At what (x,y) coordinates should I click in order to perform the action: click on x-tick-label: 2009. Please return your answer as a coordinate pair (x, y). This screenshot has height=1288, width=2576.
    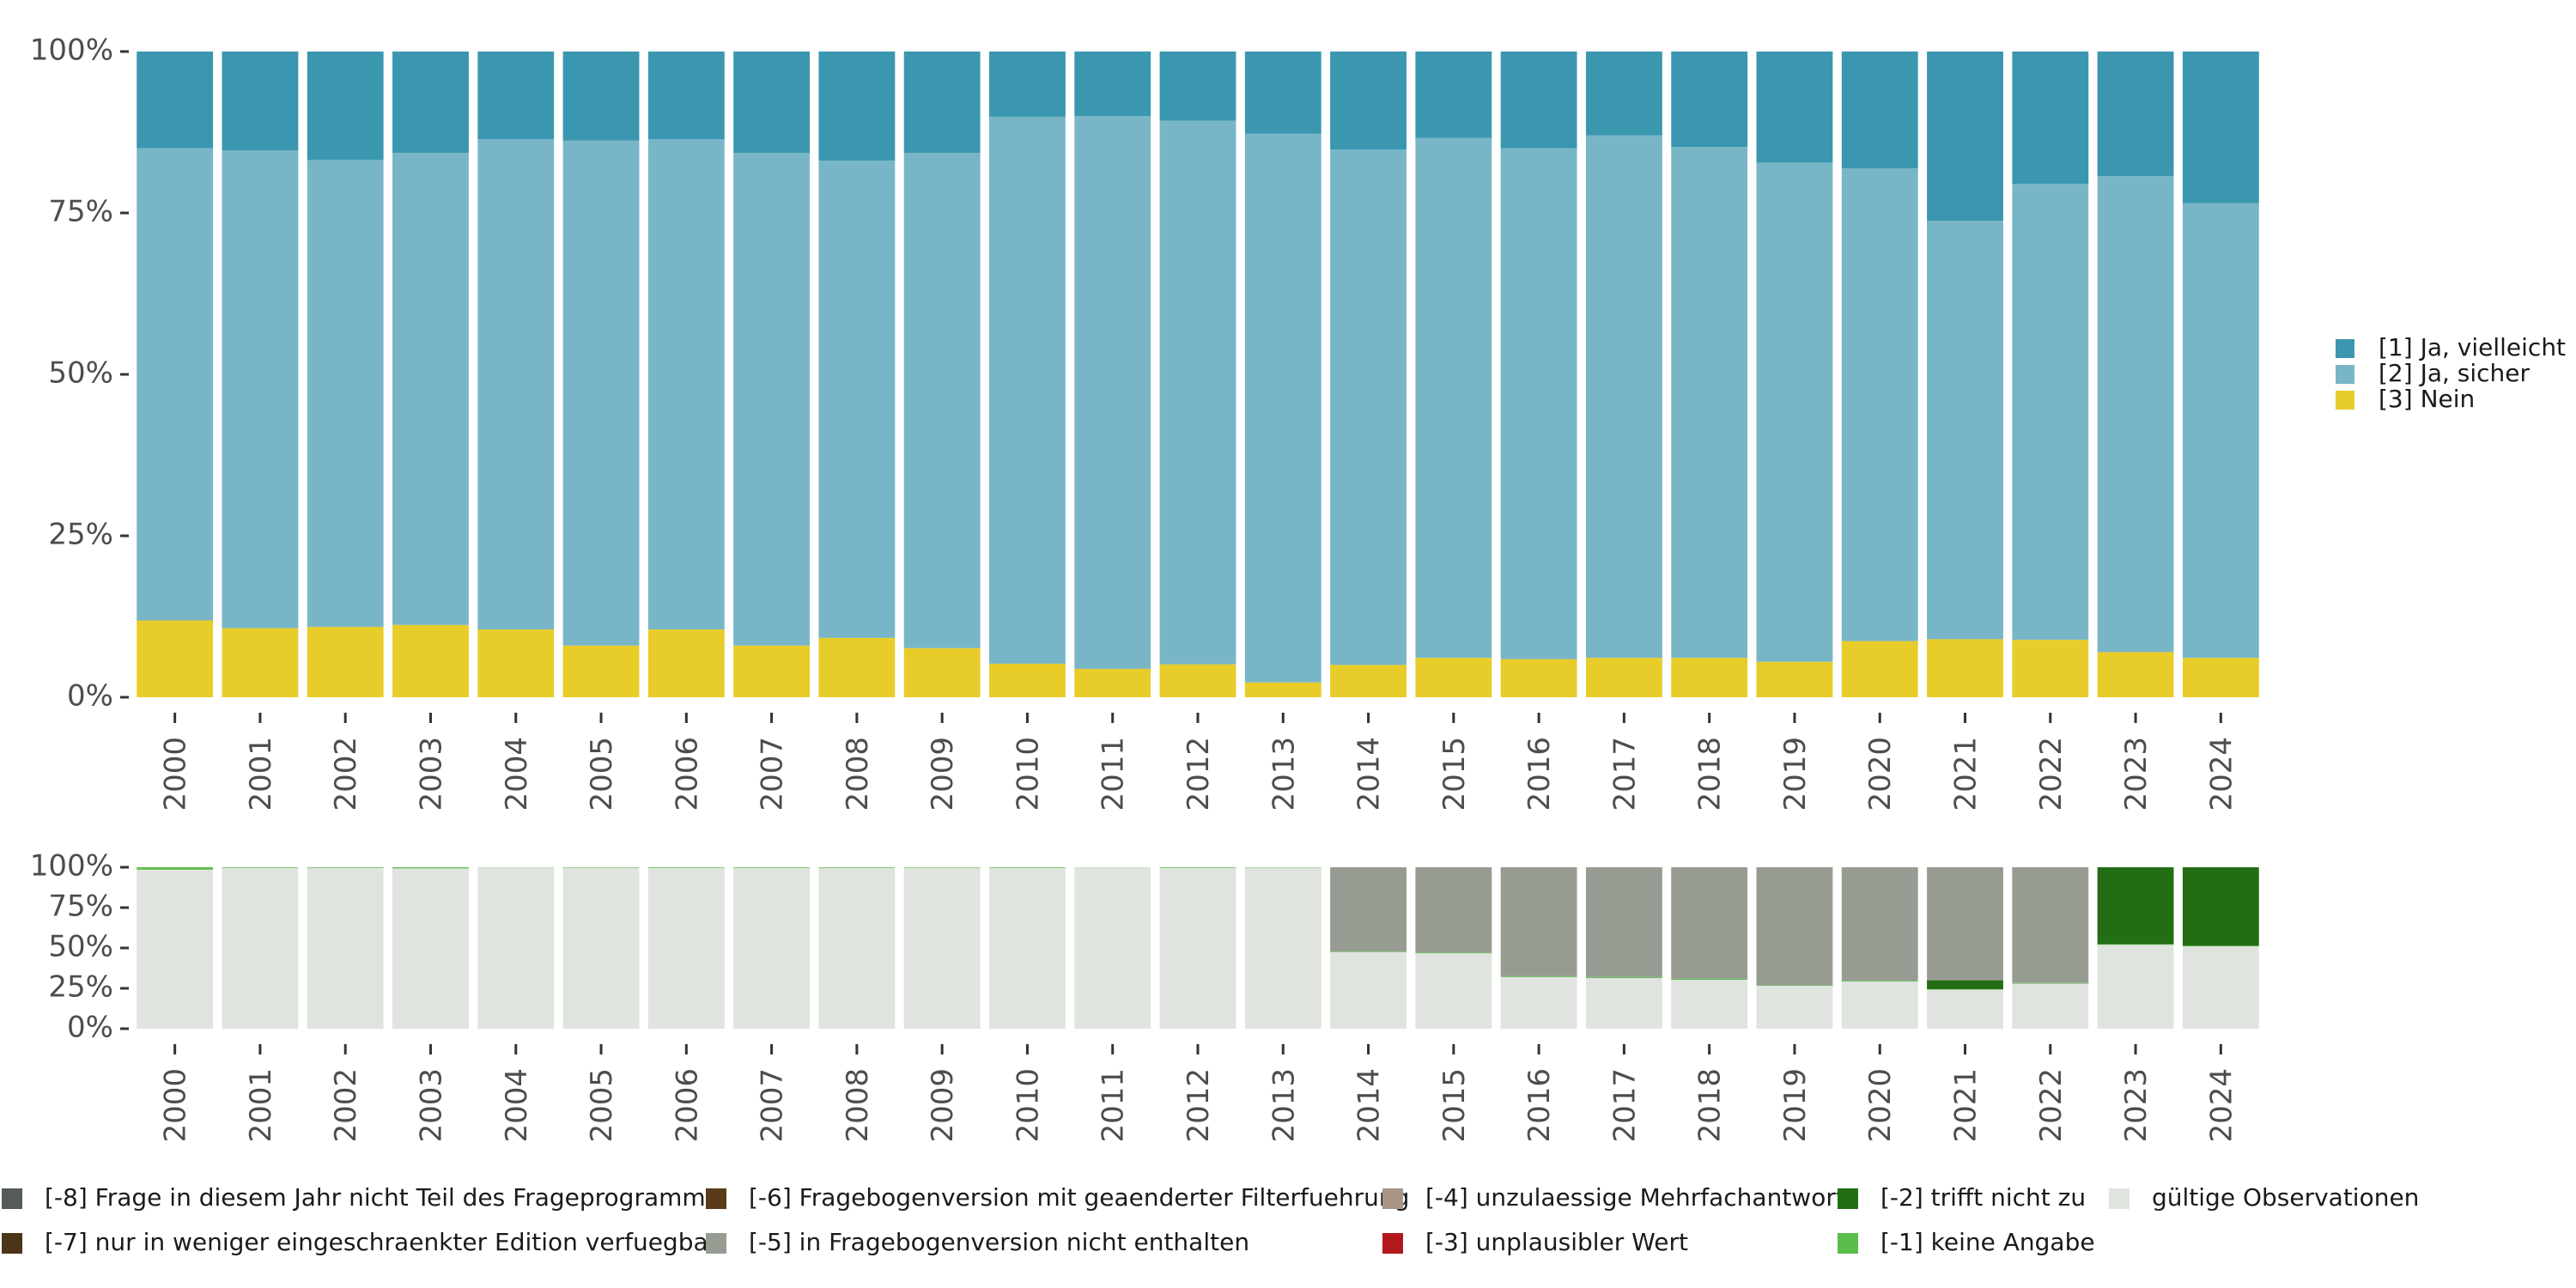
    Looking at the image, I should click on (943, 1105).